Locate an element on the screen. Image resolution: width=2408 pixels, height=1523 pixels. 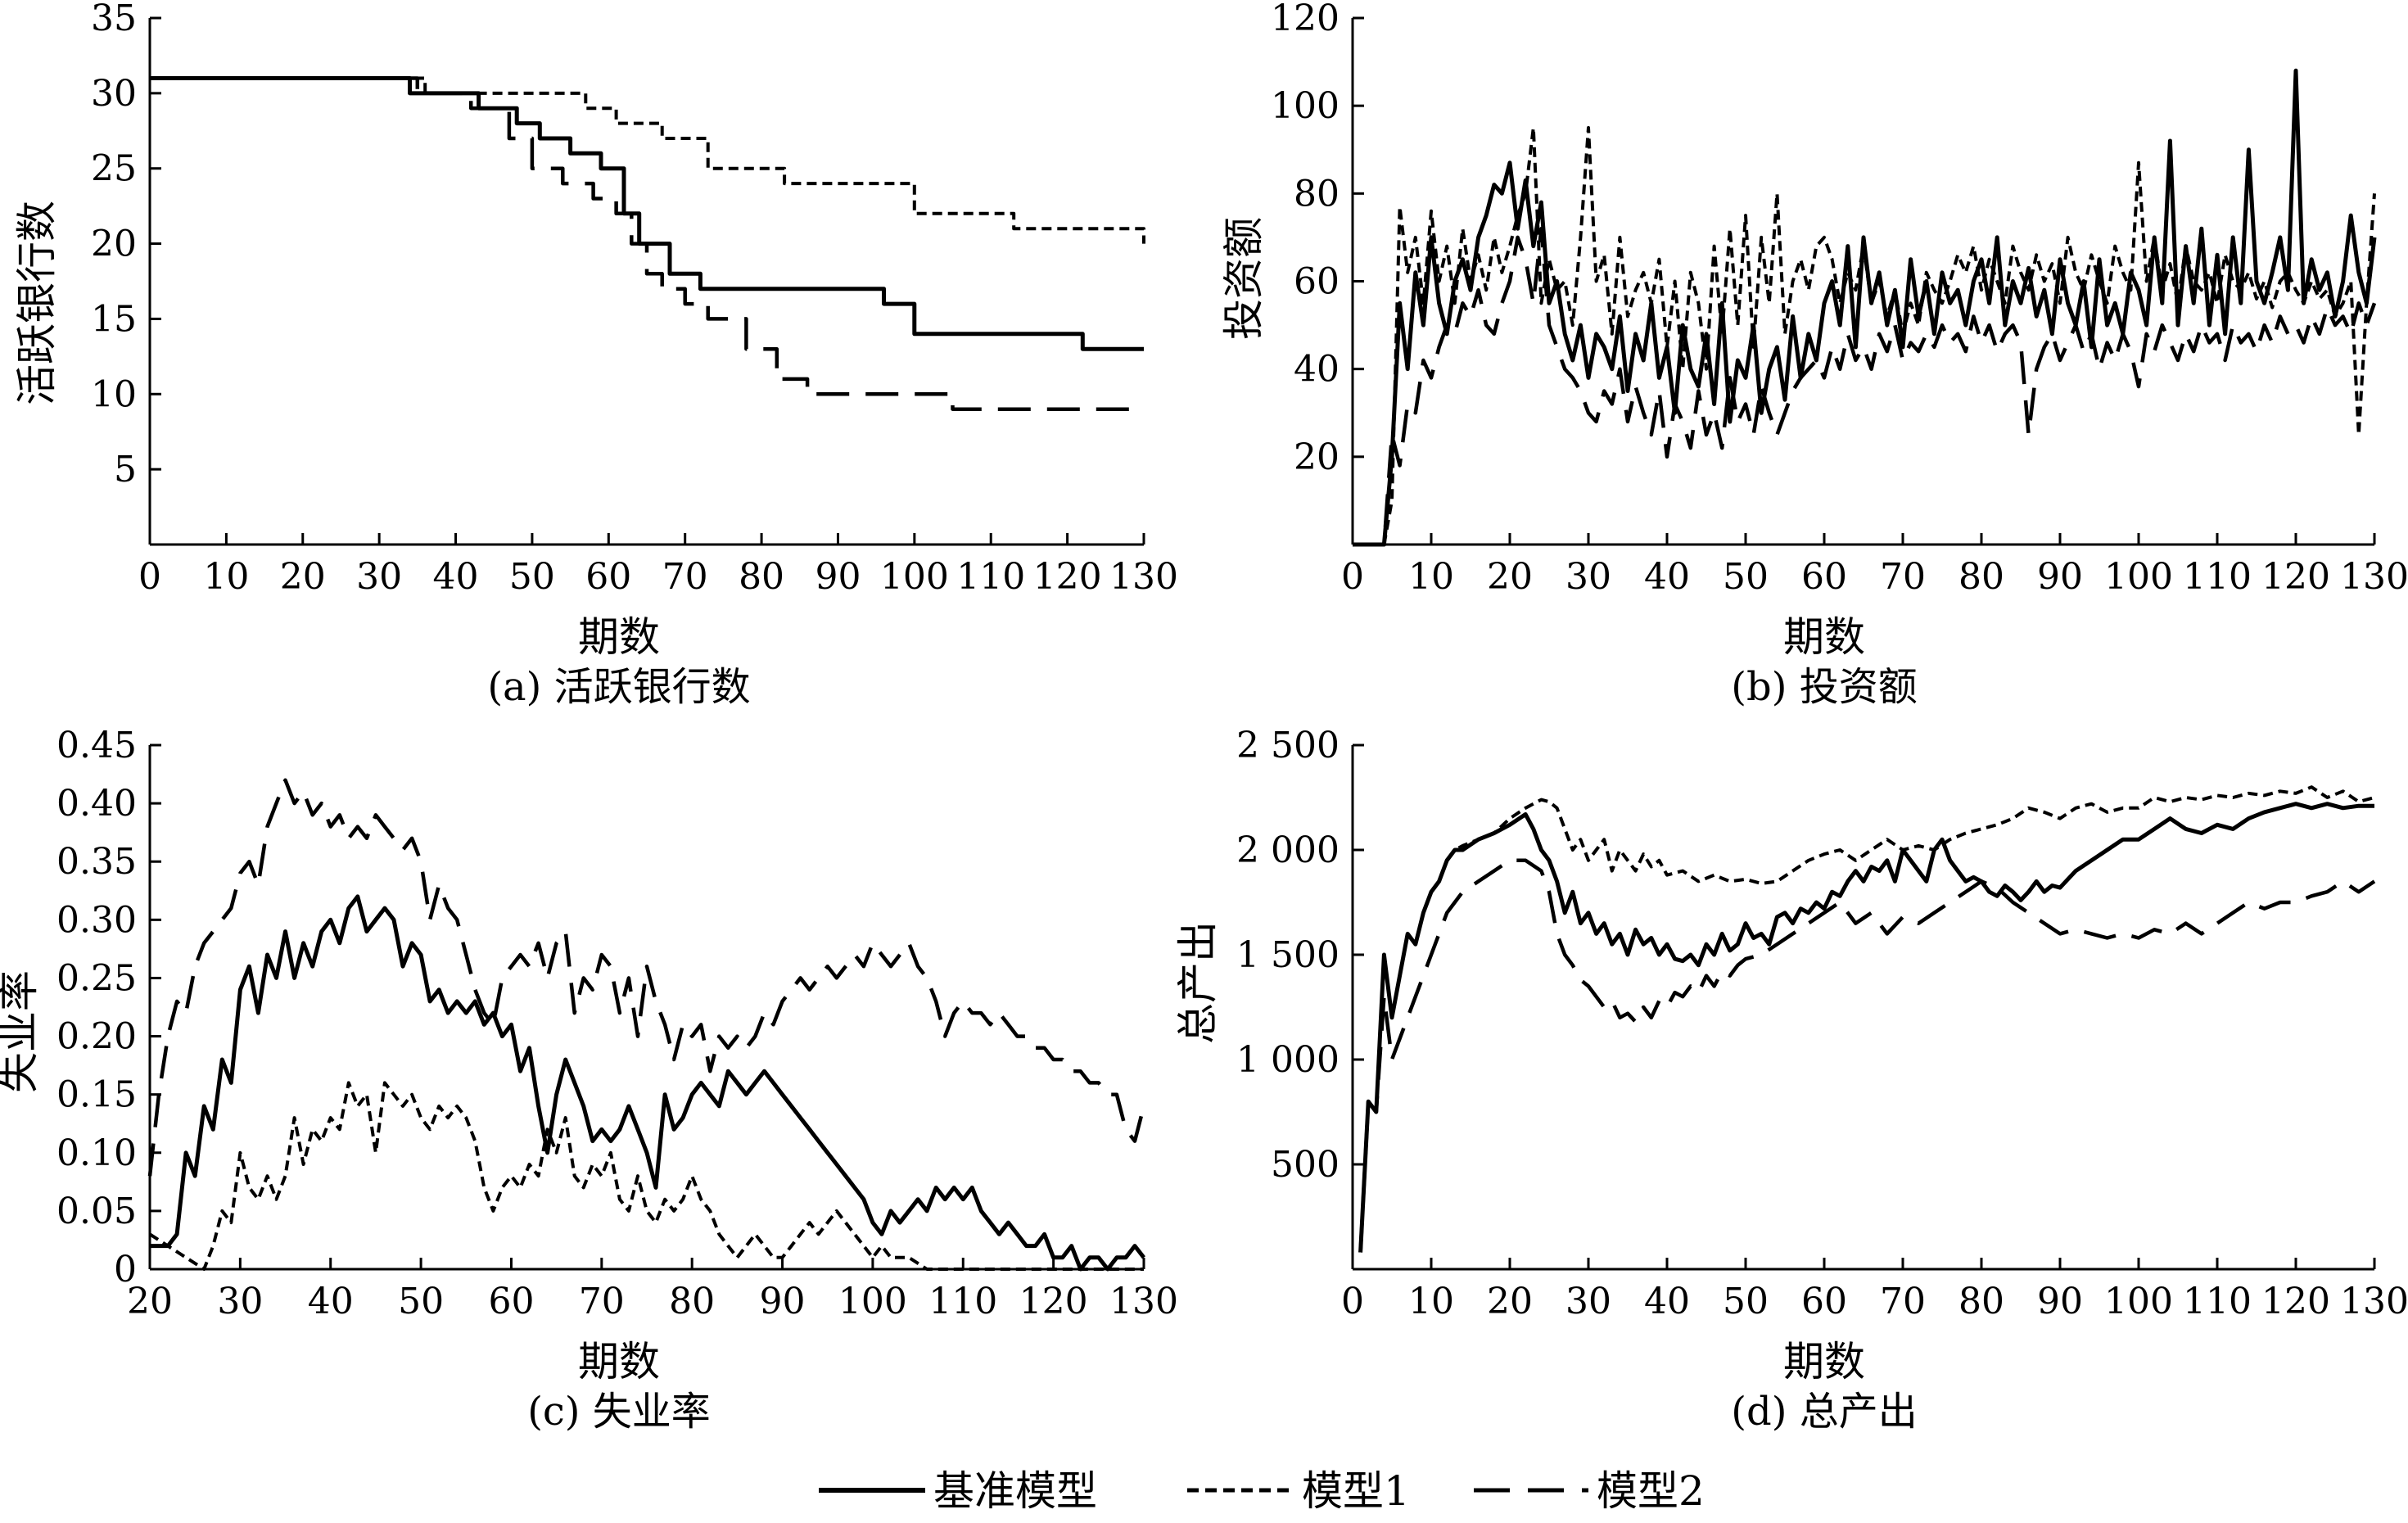
series-line-investment-solid is located at coordinates (1865, 307).